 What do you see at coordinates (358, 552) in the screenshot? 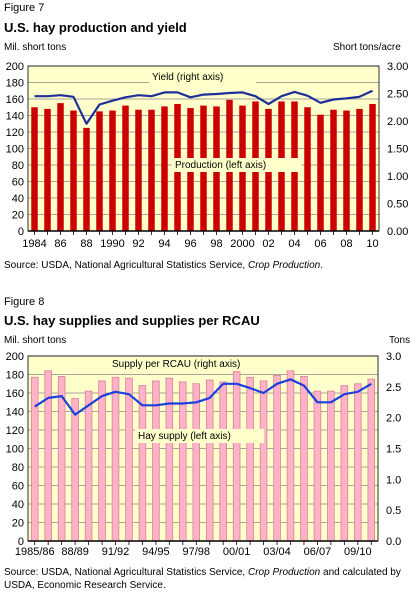
I see `x-tick-label: 09/10` at bounding box center [358, 552].